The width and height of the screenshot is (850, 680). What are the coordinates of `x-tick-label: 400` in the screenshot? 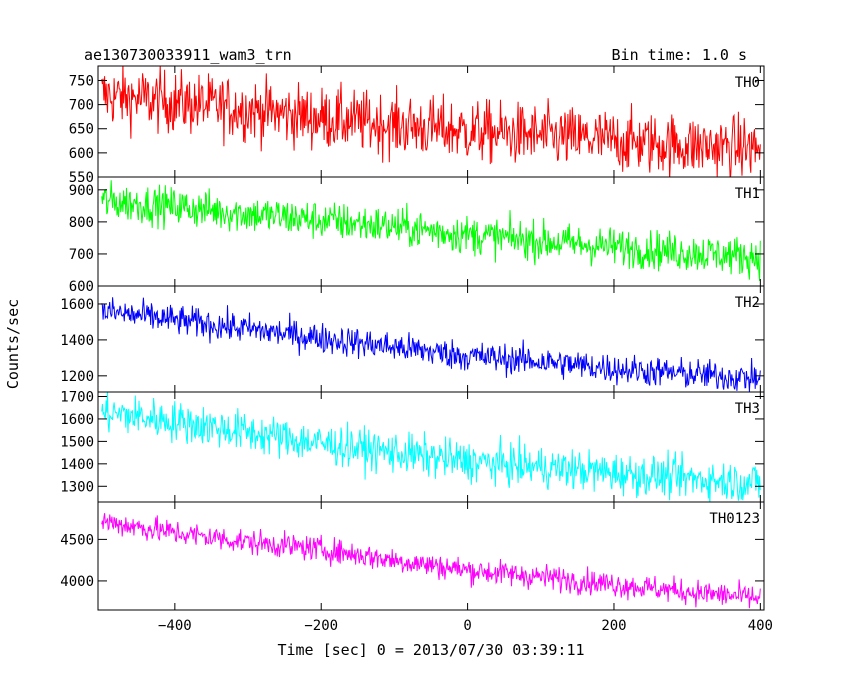 It's located at (760, 626).